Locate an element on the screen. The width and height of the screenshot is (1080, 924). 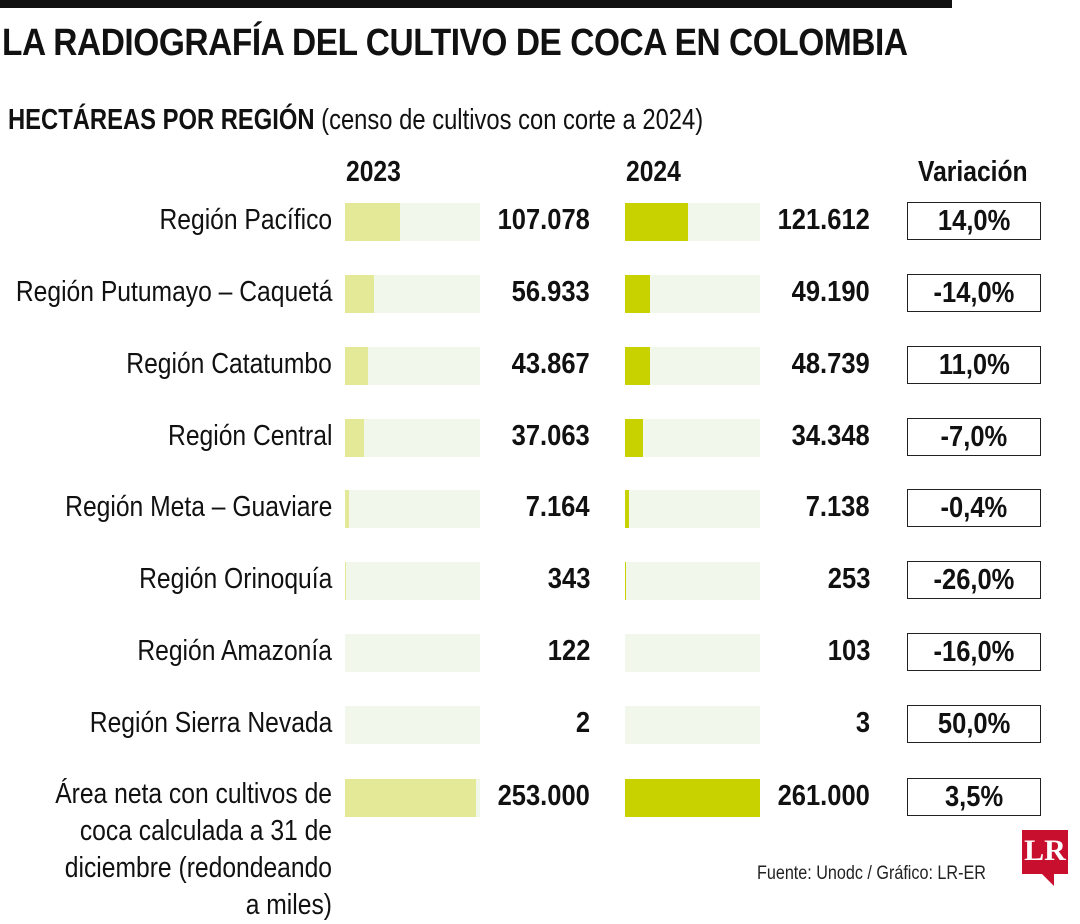
category-label: Región Pacífico is located at coordinates (245, 220).